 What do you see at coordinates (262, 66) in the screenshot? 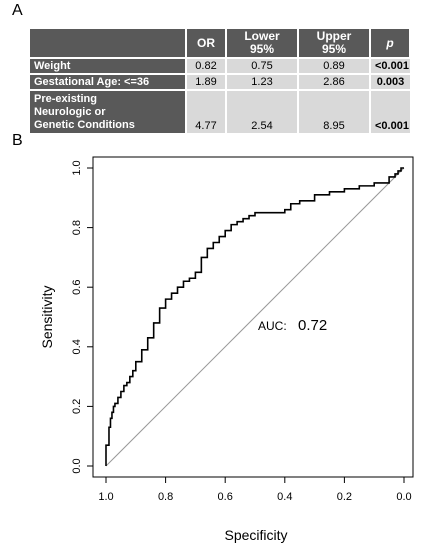
I see `lower-95-value: 0.75` at bounding box center [262, 66].